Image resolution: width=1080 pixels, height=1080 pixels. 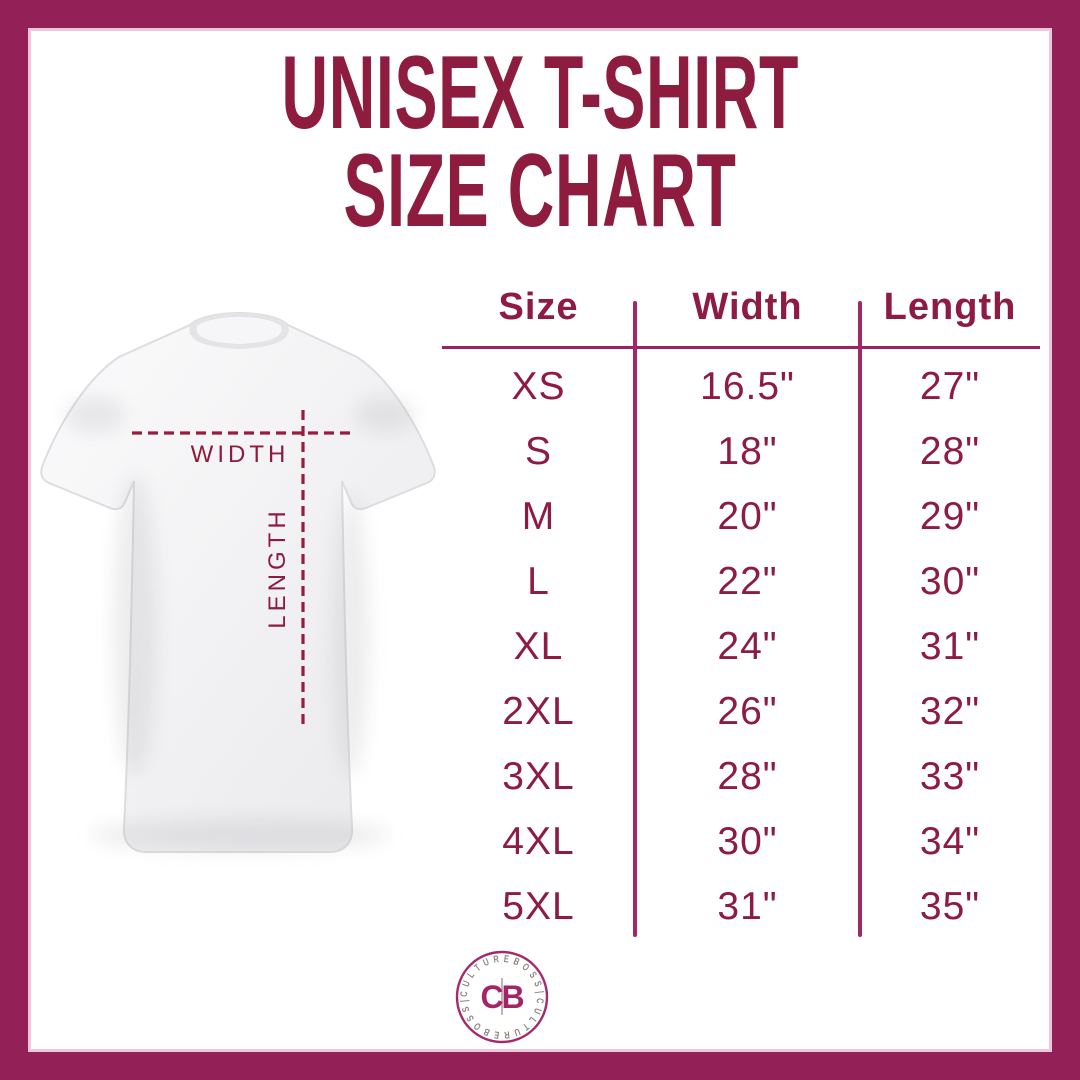 What do you see at coordinates (512, 997) in the screenshot?
I see `logo-monogram-b: B` at bounding box center [512, 997].